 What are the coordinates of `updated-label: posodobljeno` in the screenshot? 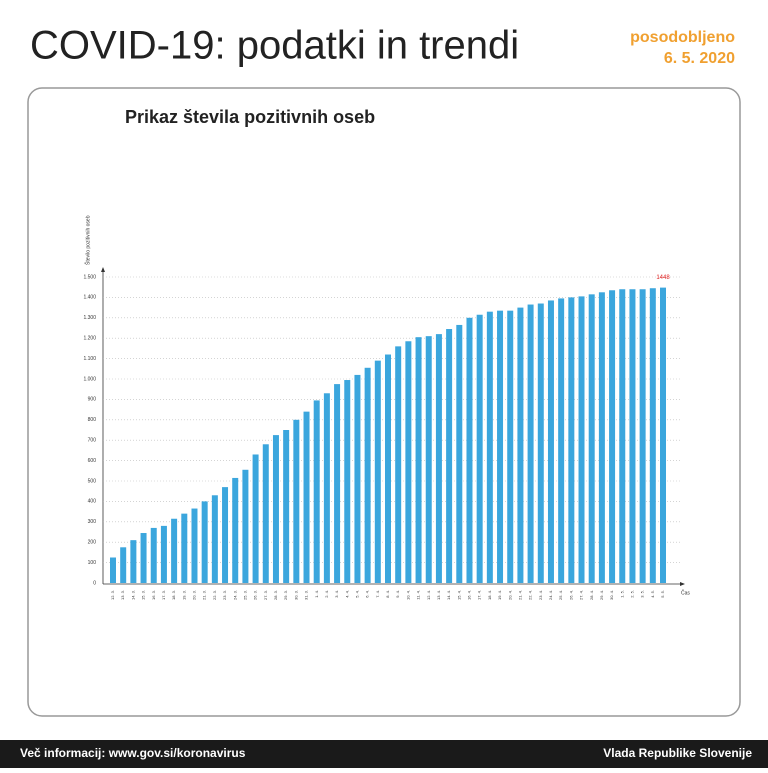 It's located at (682, 37).